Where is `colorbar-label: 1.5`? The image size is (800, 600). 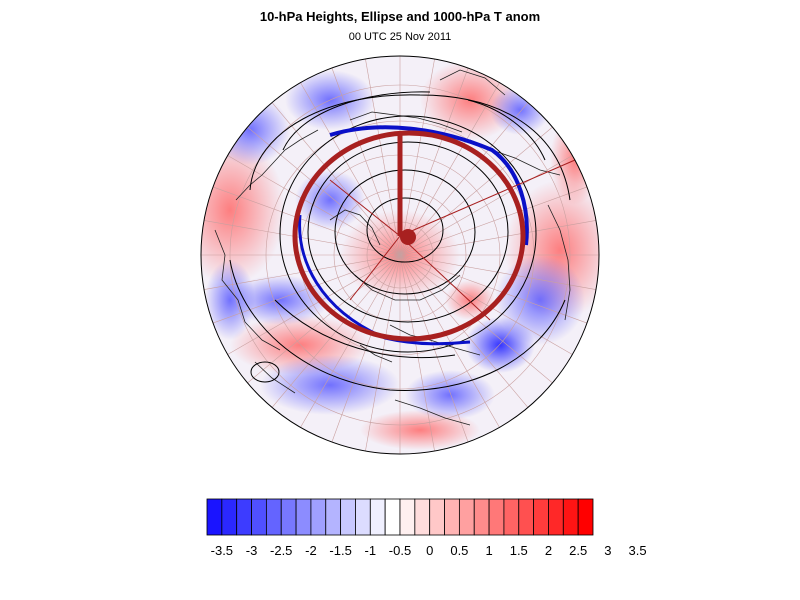 colorbar-label: 1.5 is located at coordinates (519, 550).